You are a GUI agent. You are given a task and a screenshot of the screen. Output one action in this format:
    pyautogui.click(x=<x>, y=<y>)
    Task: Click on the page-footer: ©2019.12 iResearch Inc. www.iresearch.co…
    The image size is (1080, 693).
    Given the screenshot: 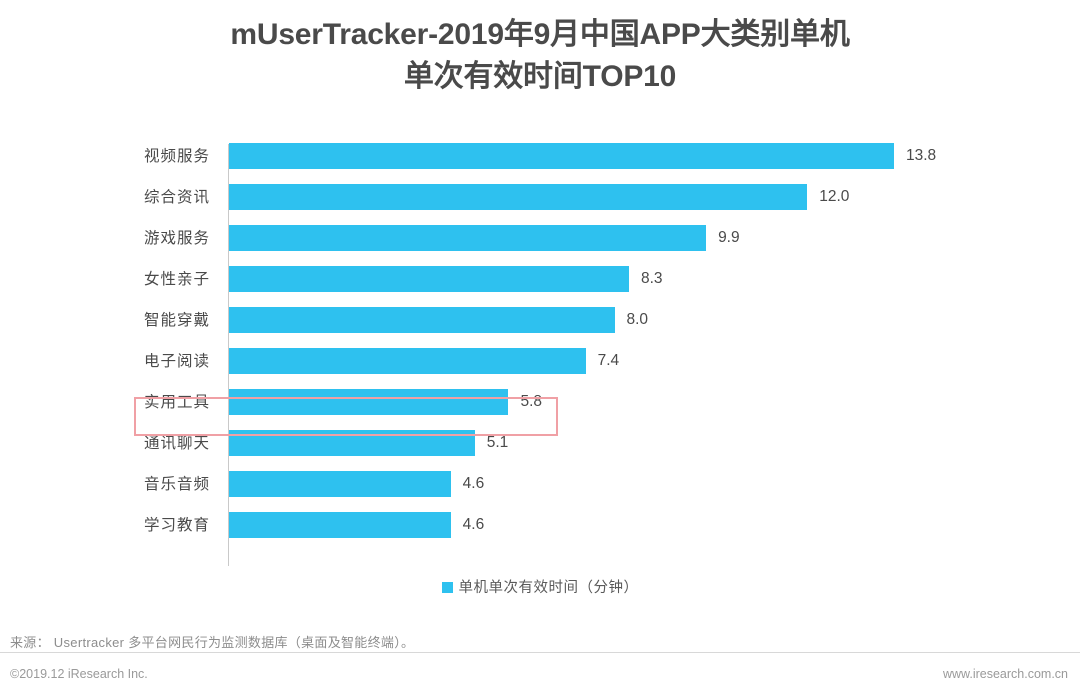 What is the action you would take?
    pyautogui.click(x=540, y=678)
    